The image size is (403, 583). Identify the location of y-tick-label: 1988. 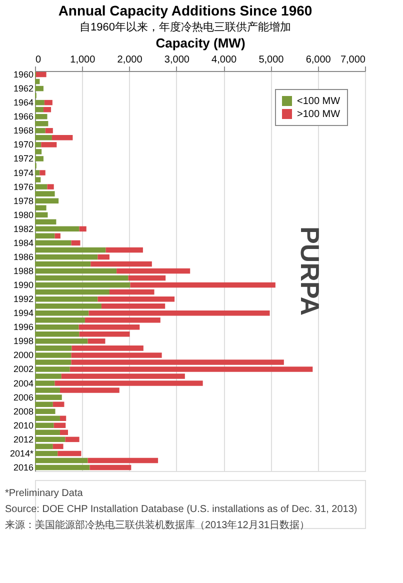
(23, 271).